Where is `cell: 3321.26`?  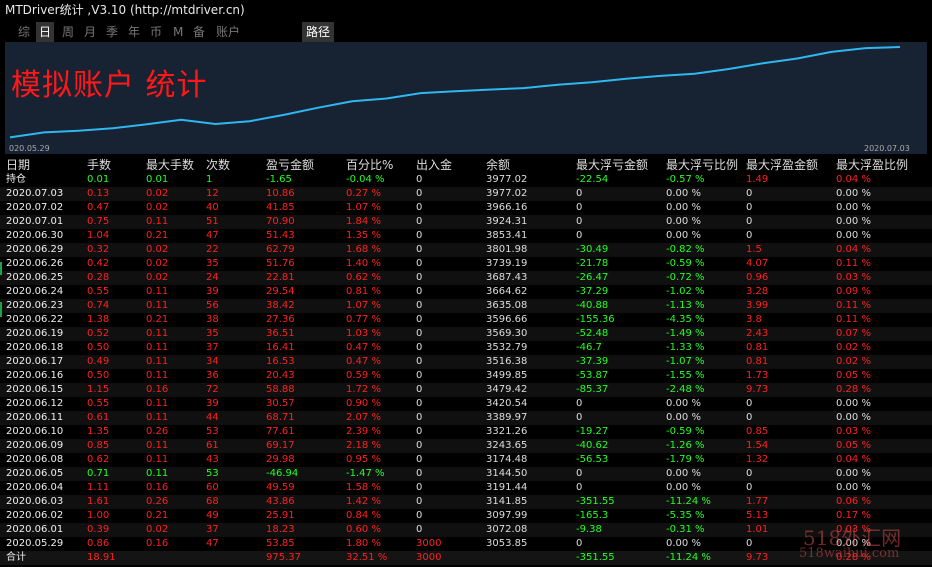 cell: 3321.26 is located at coordinates (507, 431).